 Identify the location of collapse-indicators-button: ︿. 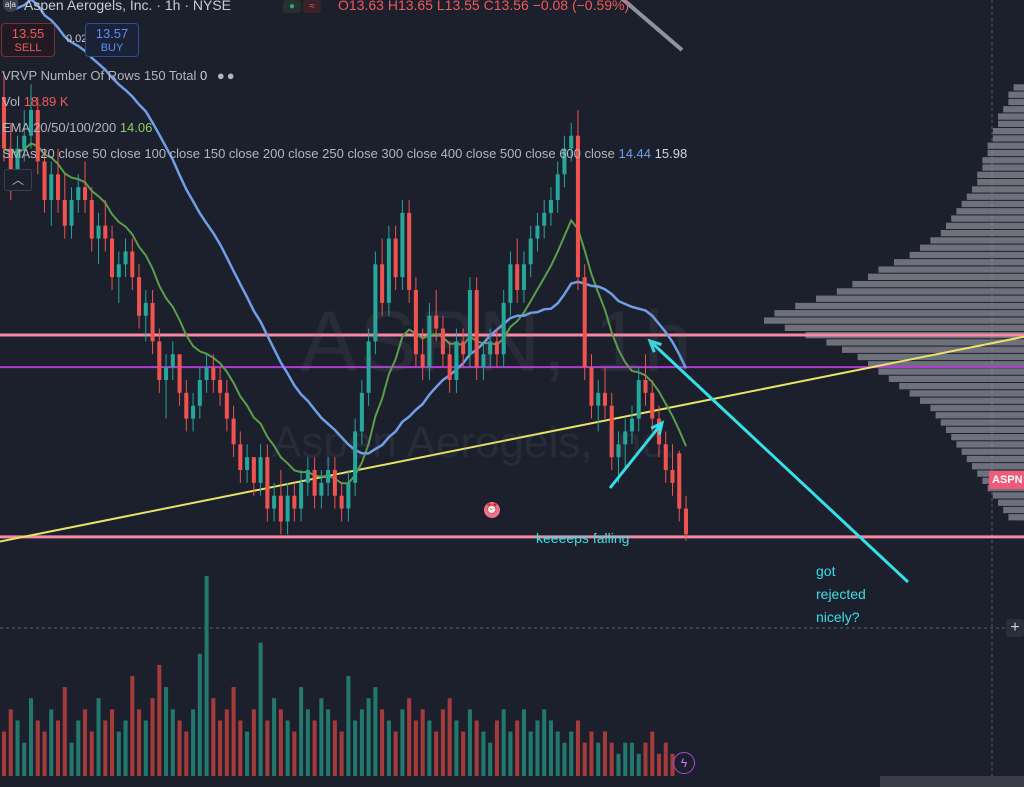
(18, 180).